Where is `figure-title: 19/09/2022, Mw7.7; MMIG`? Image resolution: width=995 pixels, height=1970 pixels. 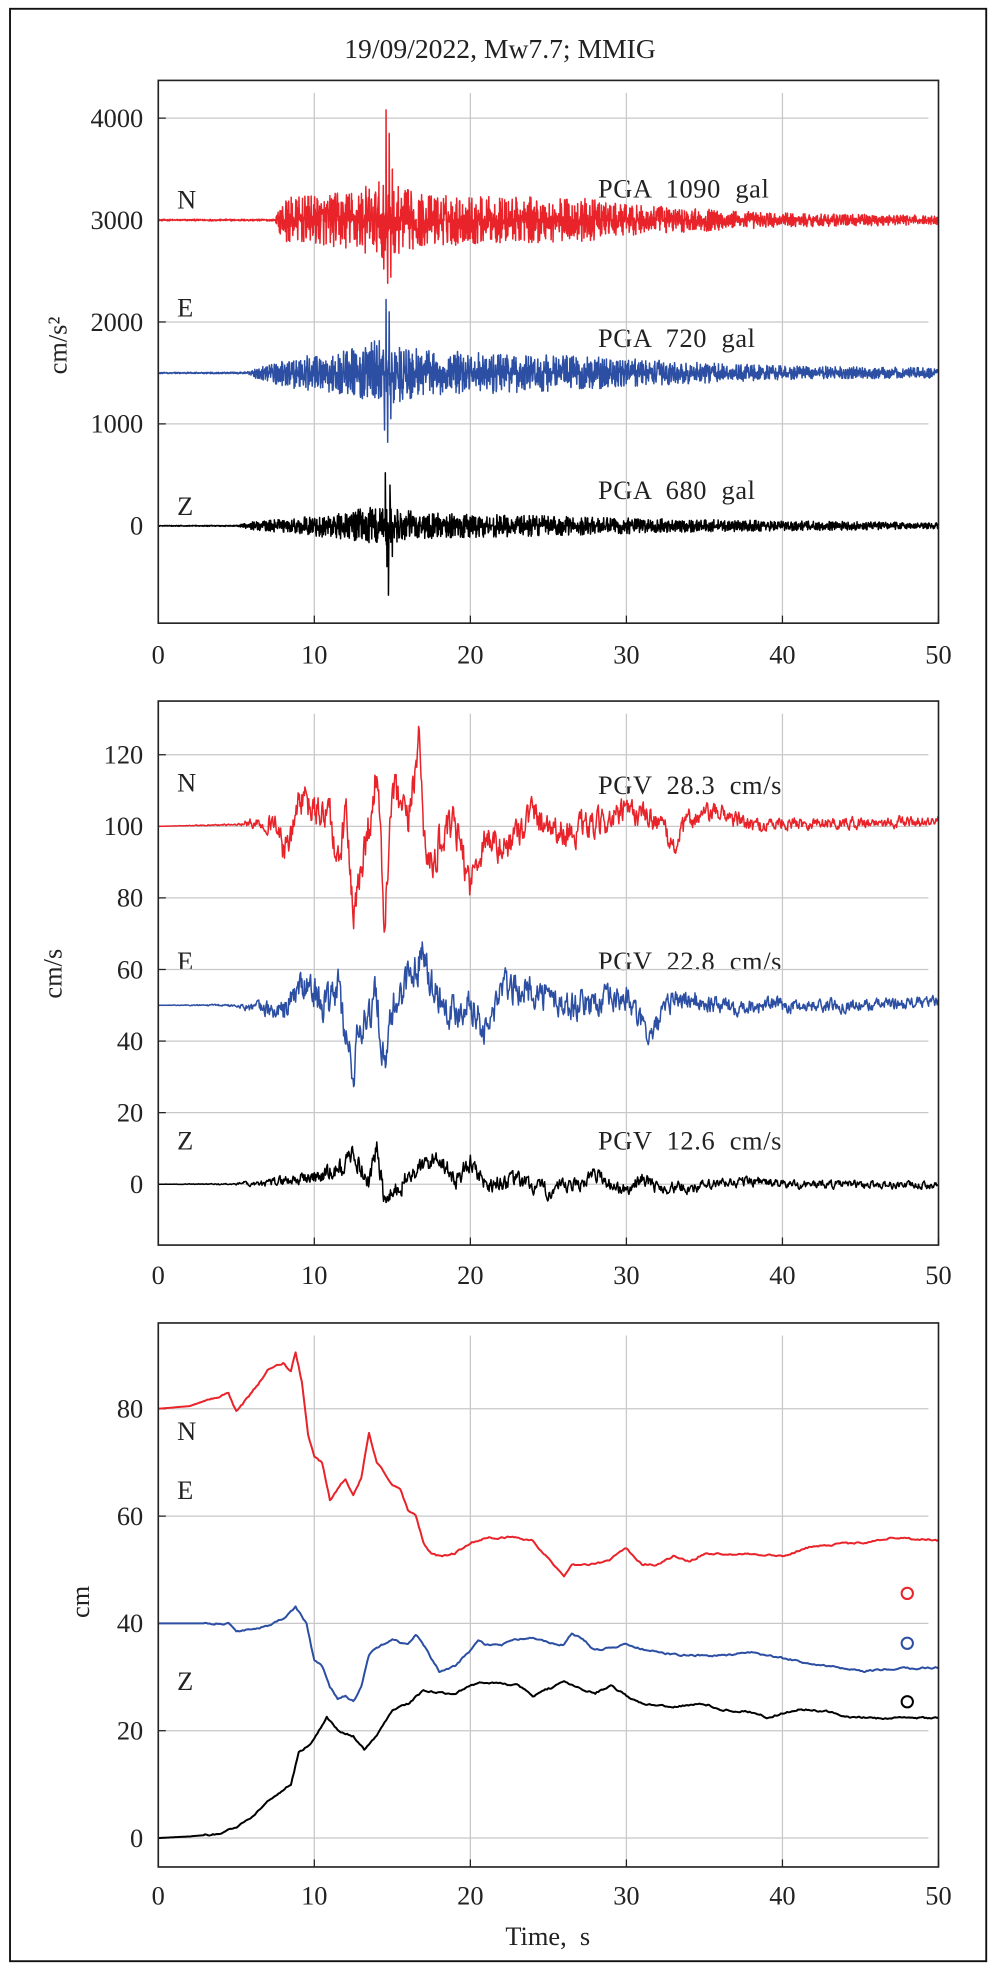 figure-title: 19/09/2022, Mw7.7; MMIG is located at coordinates (500, 48).